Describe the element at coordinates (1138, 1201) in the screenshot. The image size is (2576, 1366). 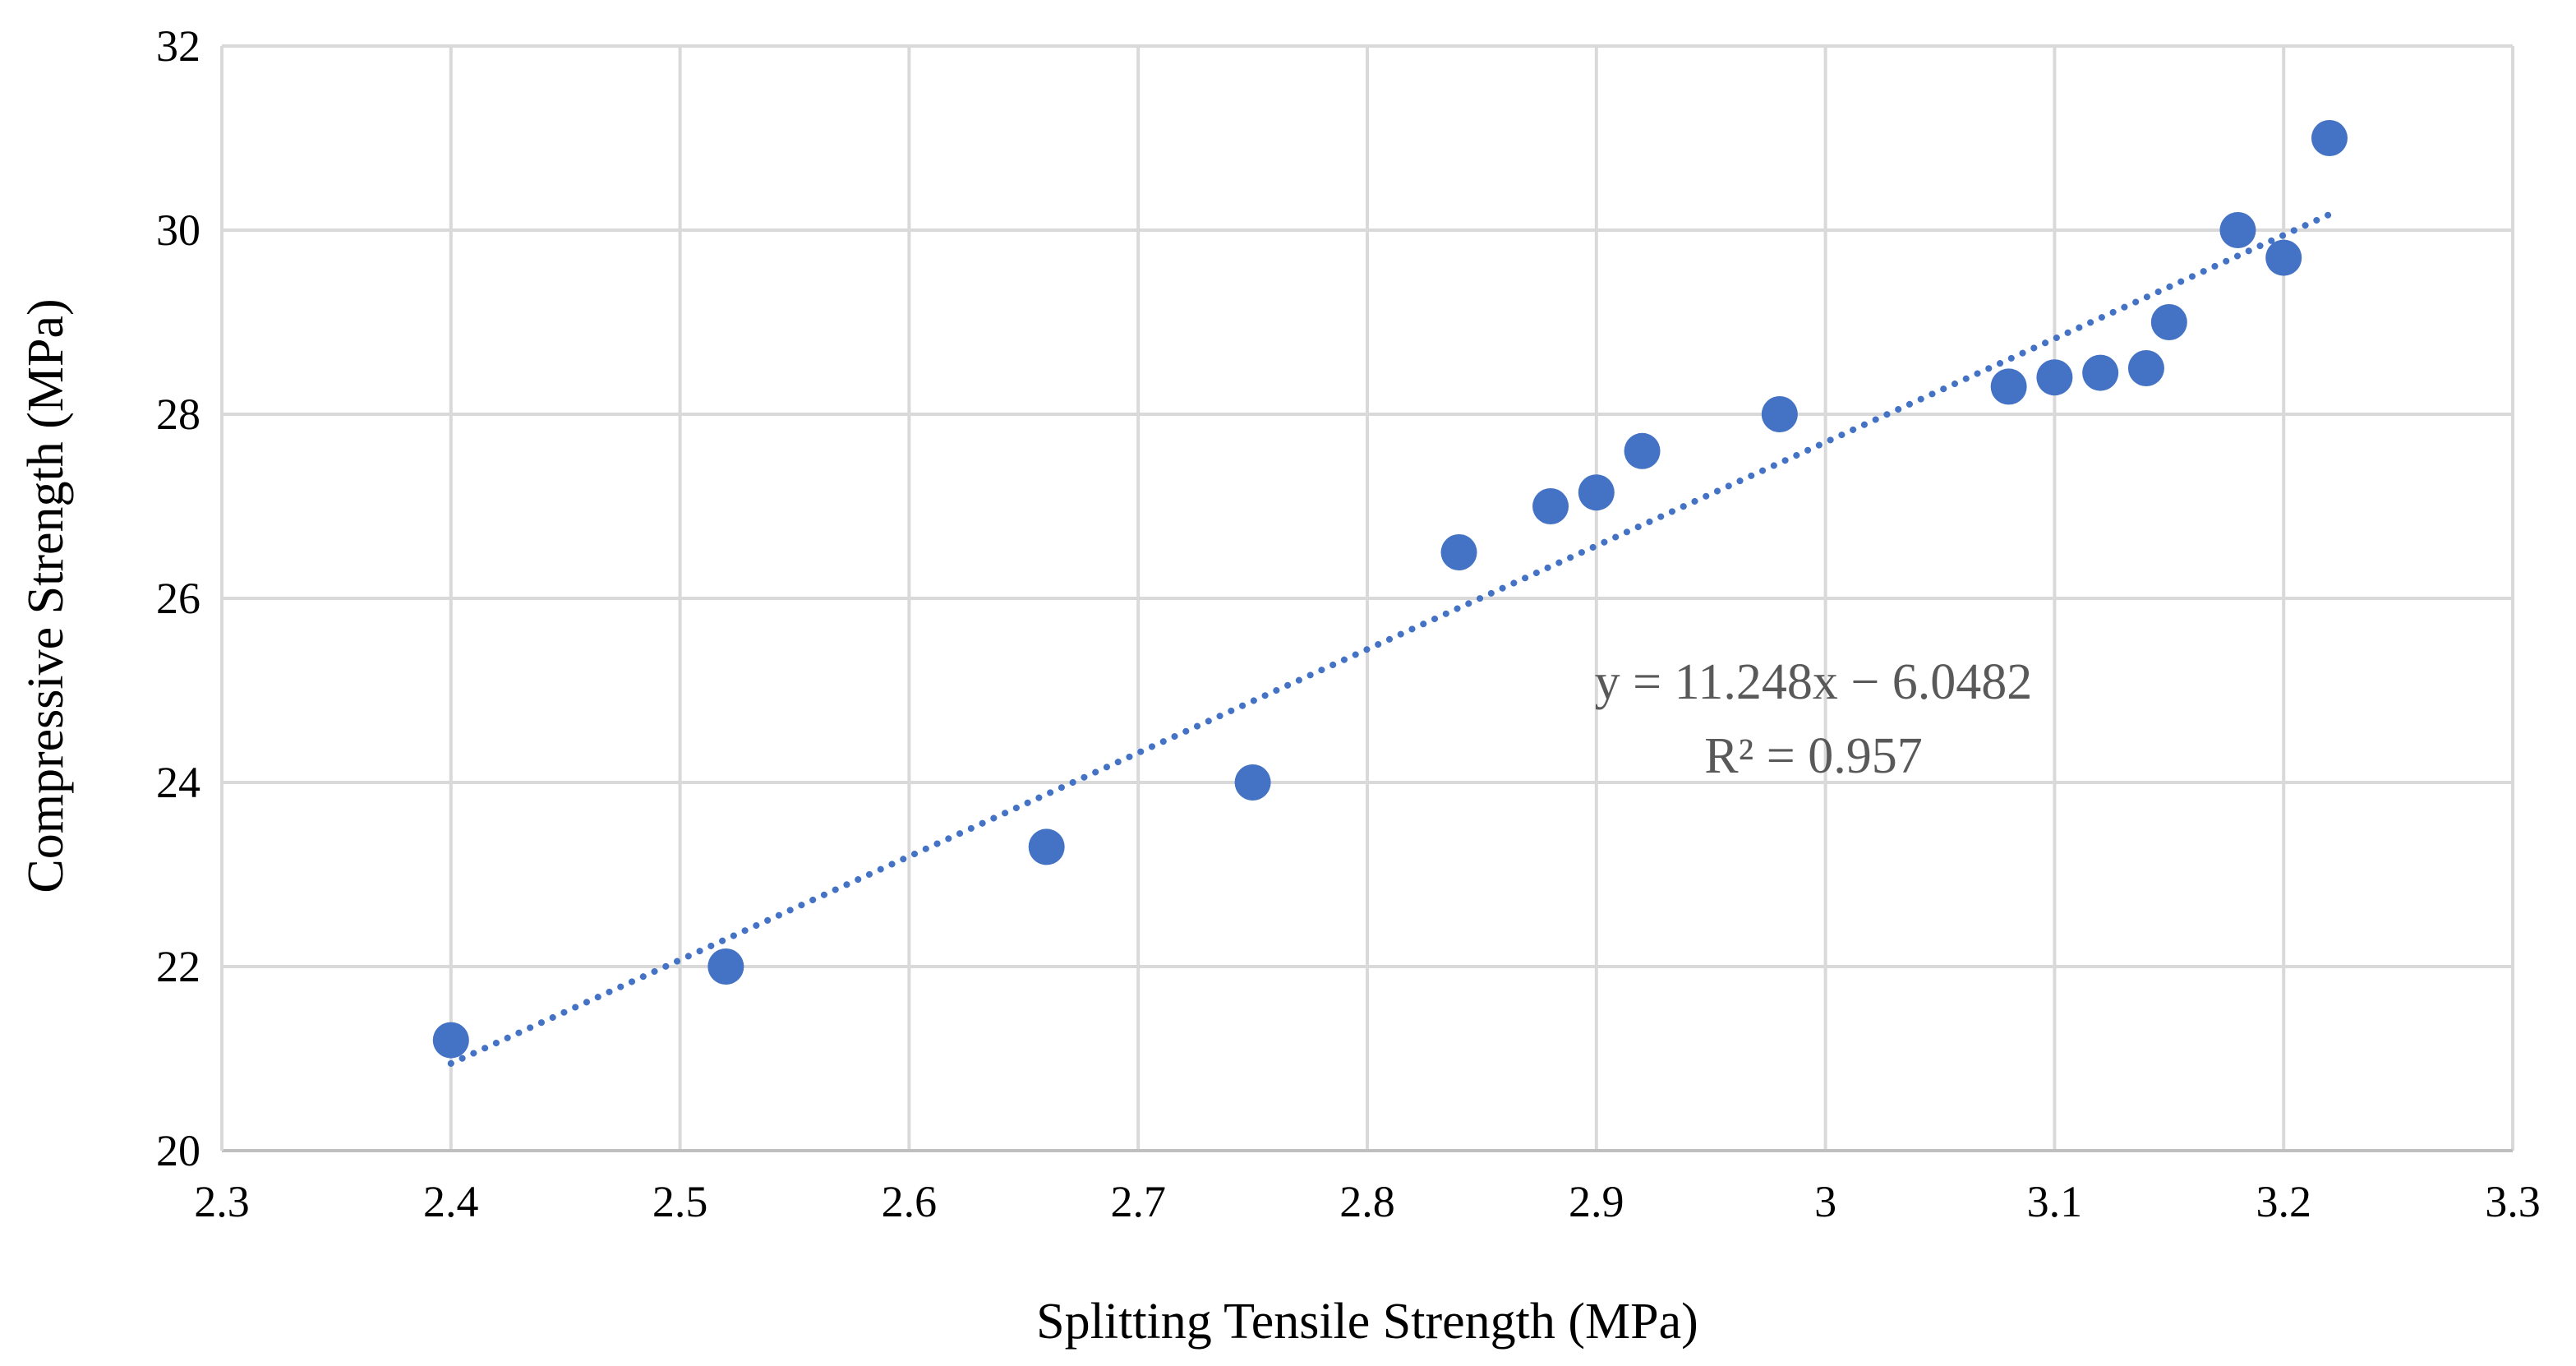
I see `x-tick-label: 2.7` at that location.